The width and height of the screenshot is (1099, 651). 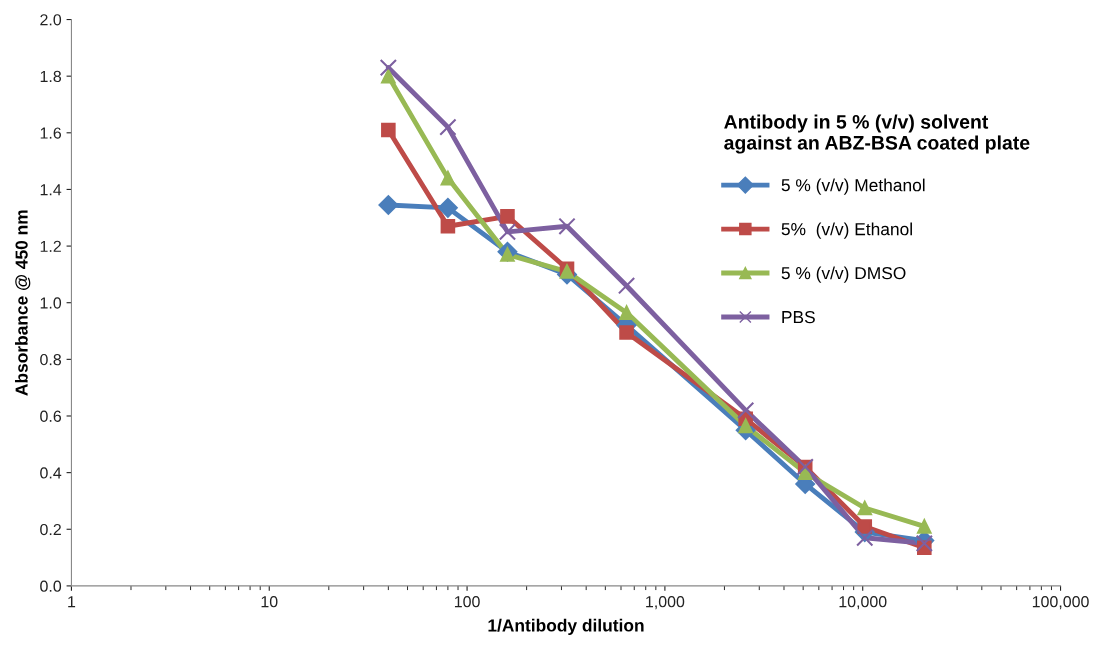 I want to click on x-tick-label: 1, so click(x=72, y=602).